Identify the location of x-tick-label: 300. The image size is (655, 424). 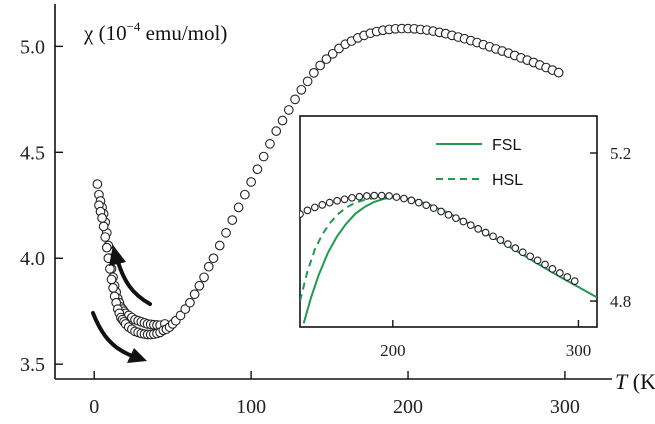
(565, 407).